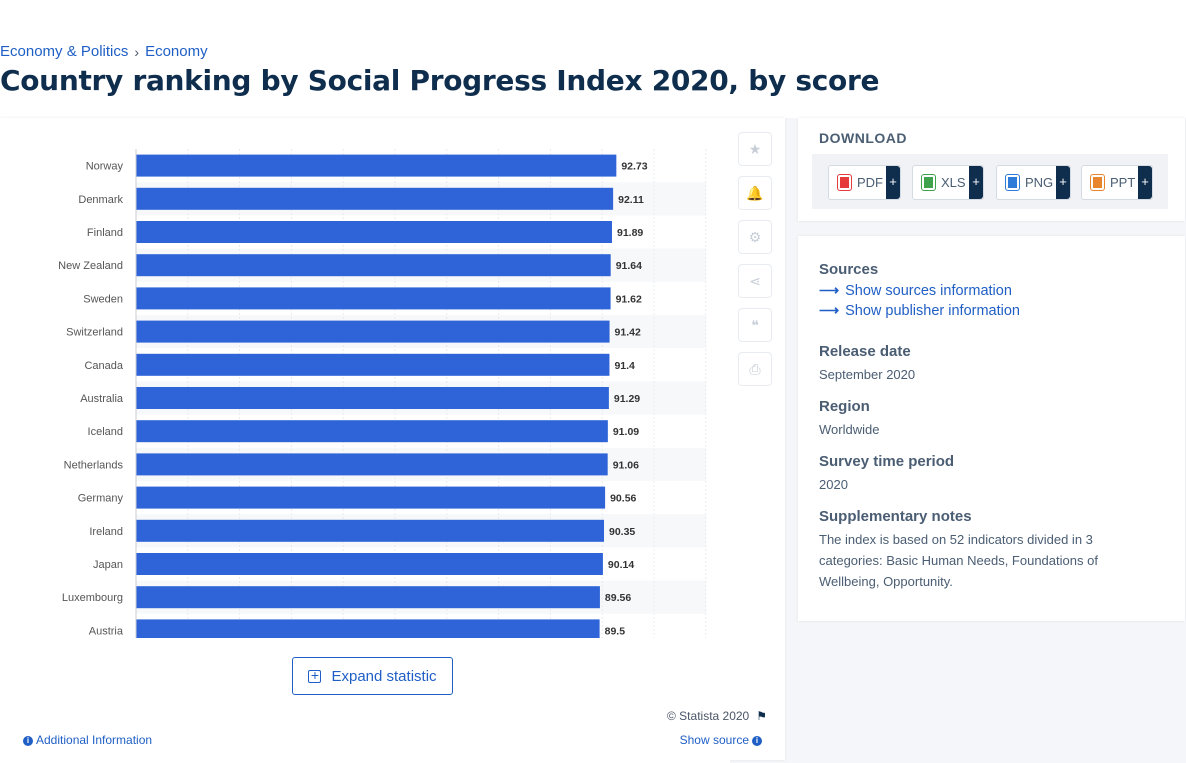 Image resolution: width=1186 pixels, height=763 pixels. I want to click on category-label: Sweden, so click(103, 299).